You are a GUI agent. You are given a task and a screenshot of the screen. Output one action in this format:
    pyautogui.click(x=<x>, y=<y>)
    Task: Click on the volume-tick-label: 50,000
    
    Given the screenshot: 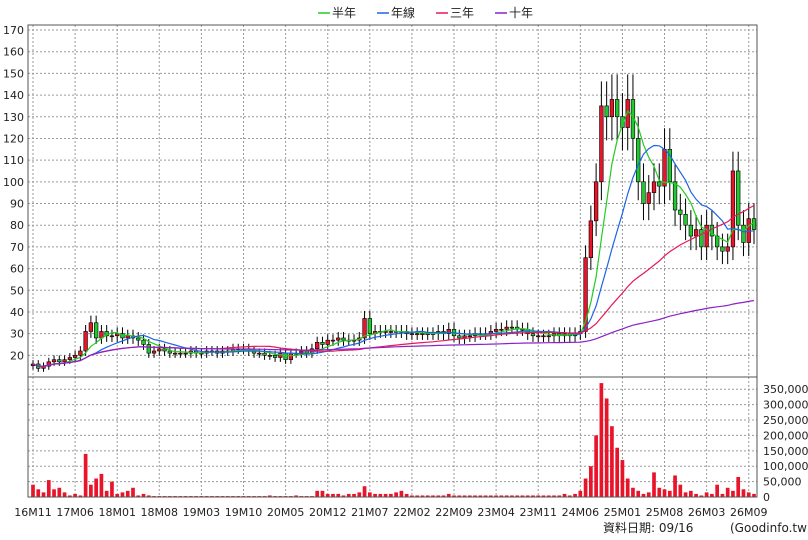 What is the action you would take?
    pyautogui.click(x=782, y=482)
    